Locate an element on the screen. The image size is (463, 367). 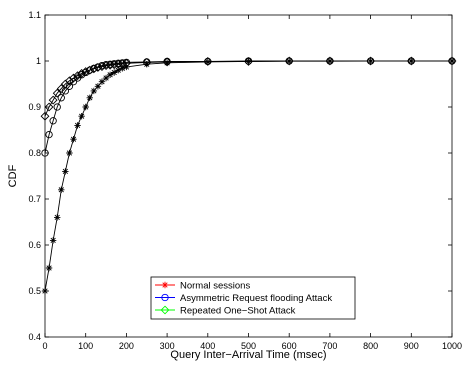
y-tick-label: 0.9 is located at coordinates (34, 107).